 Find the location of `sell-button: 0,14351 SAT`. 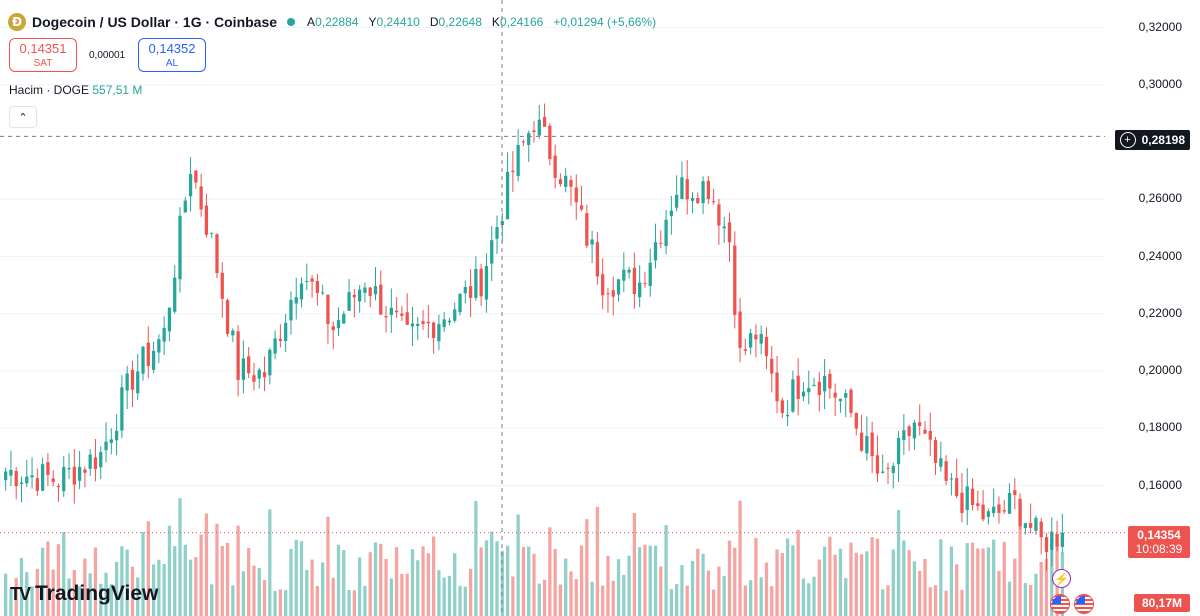

sell-button: 0,14351 SAT is located at coordinates (43, 55).